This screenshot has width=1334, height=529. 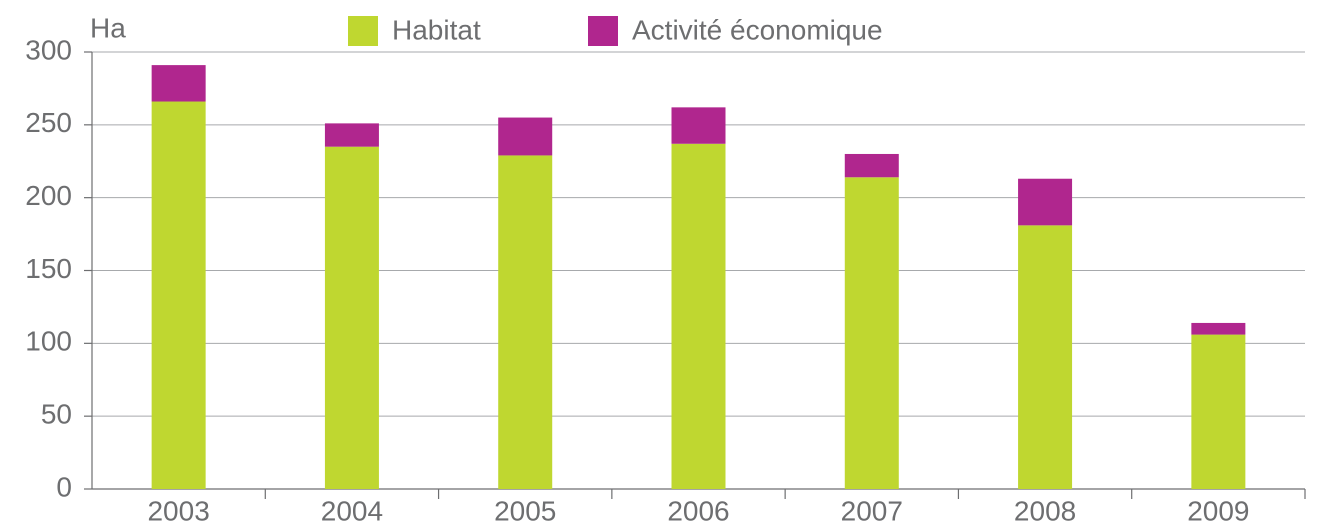 What do you see at coordinates (178, 510) in the screenshot?
I see `x-tick-label: 2003` at bounding box center [178, 510].